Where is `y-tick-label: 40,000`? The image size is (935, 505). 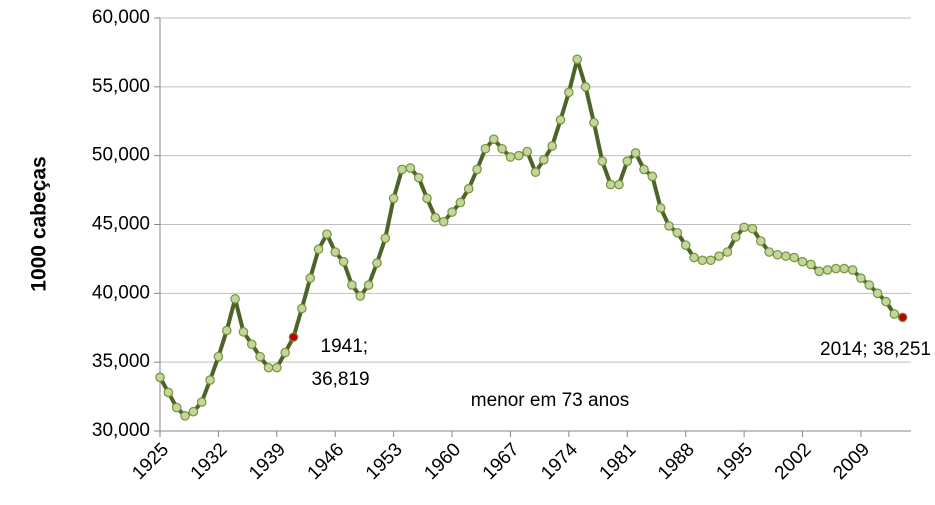
y-tick-label: 40,000 is located at coordinates (121, 292).